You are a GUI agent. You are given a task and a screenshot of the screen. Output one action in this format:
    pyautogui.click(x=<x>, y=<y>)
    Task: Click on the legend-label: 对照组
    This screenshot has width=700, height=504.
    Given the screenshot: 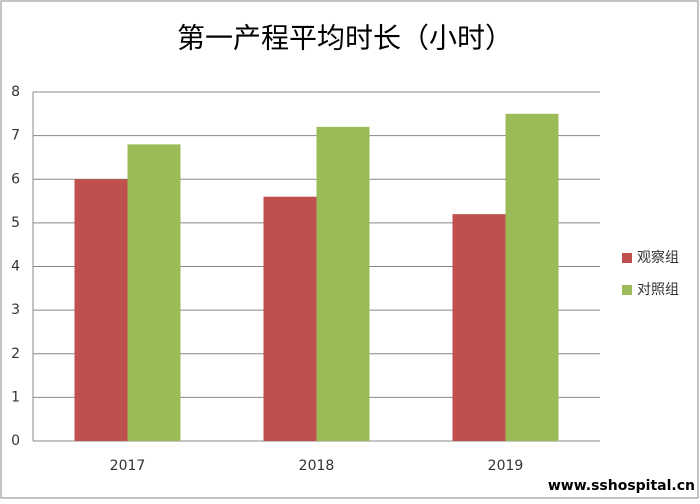 What is the action you would take?
    pyautogui.click(x=658, y=290)
    